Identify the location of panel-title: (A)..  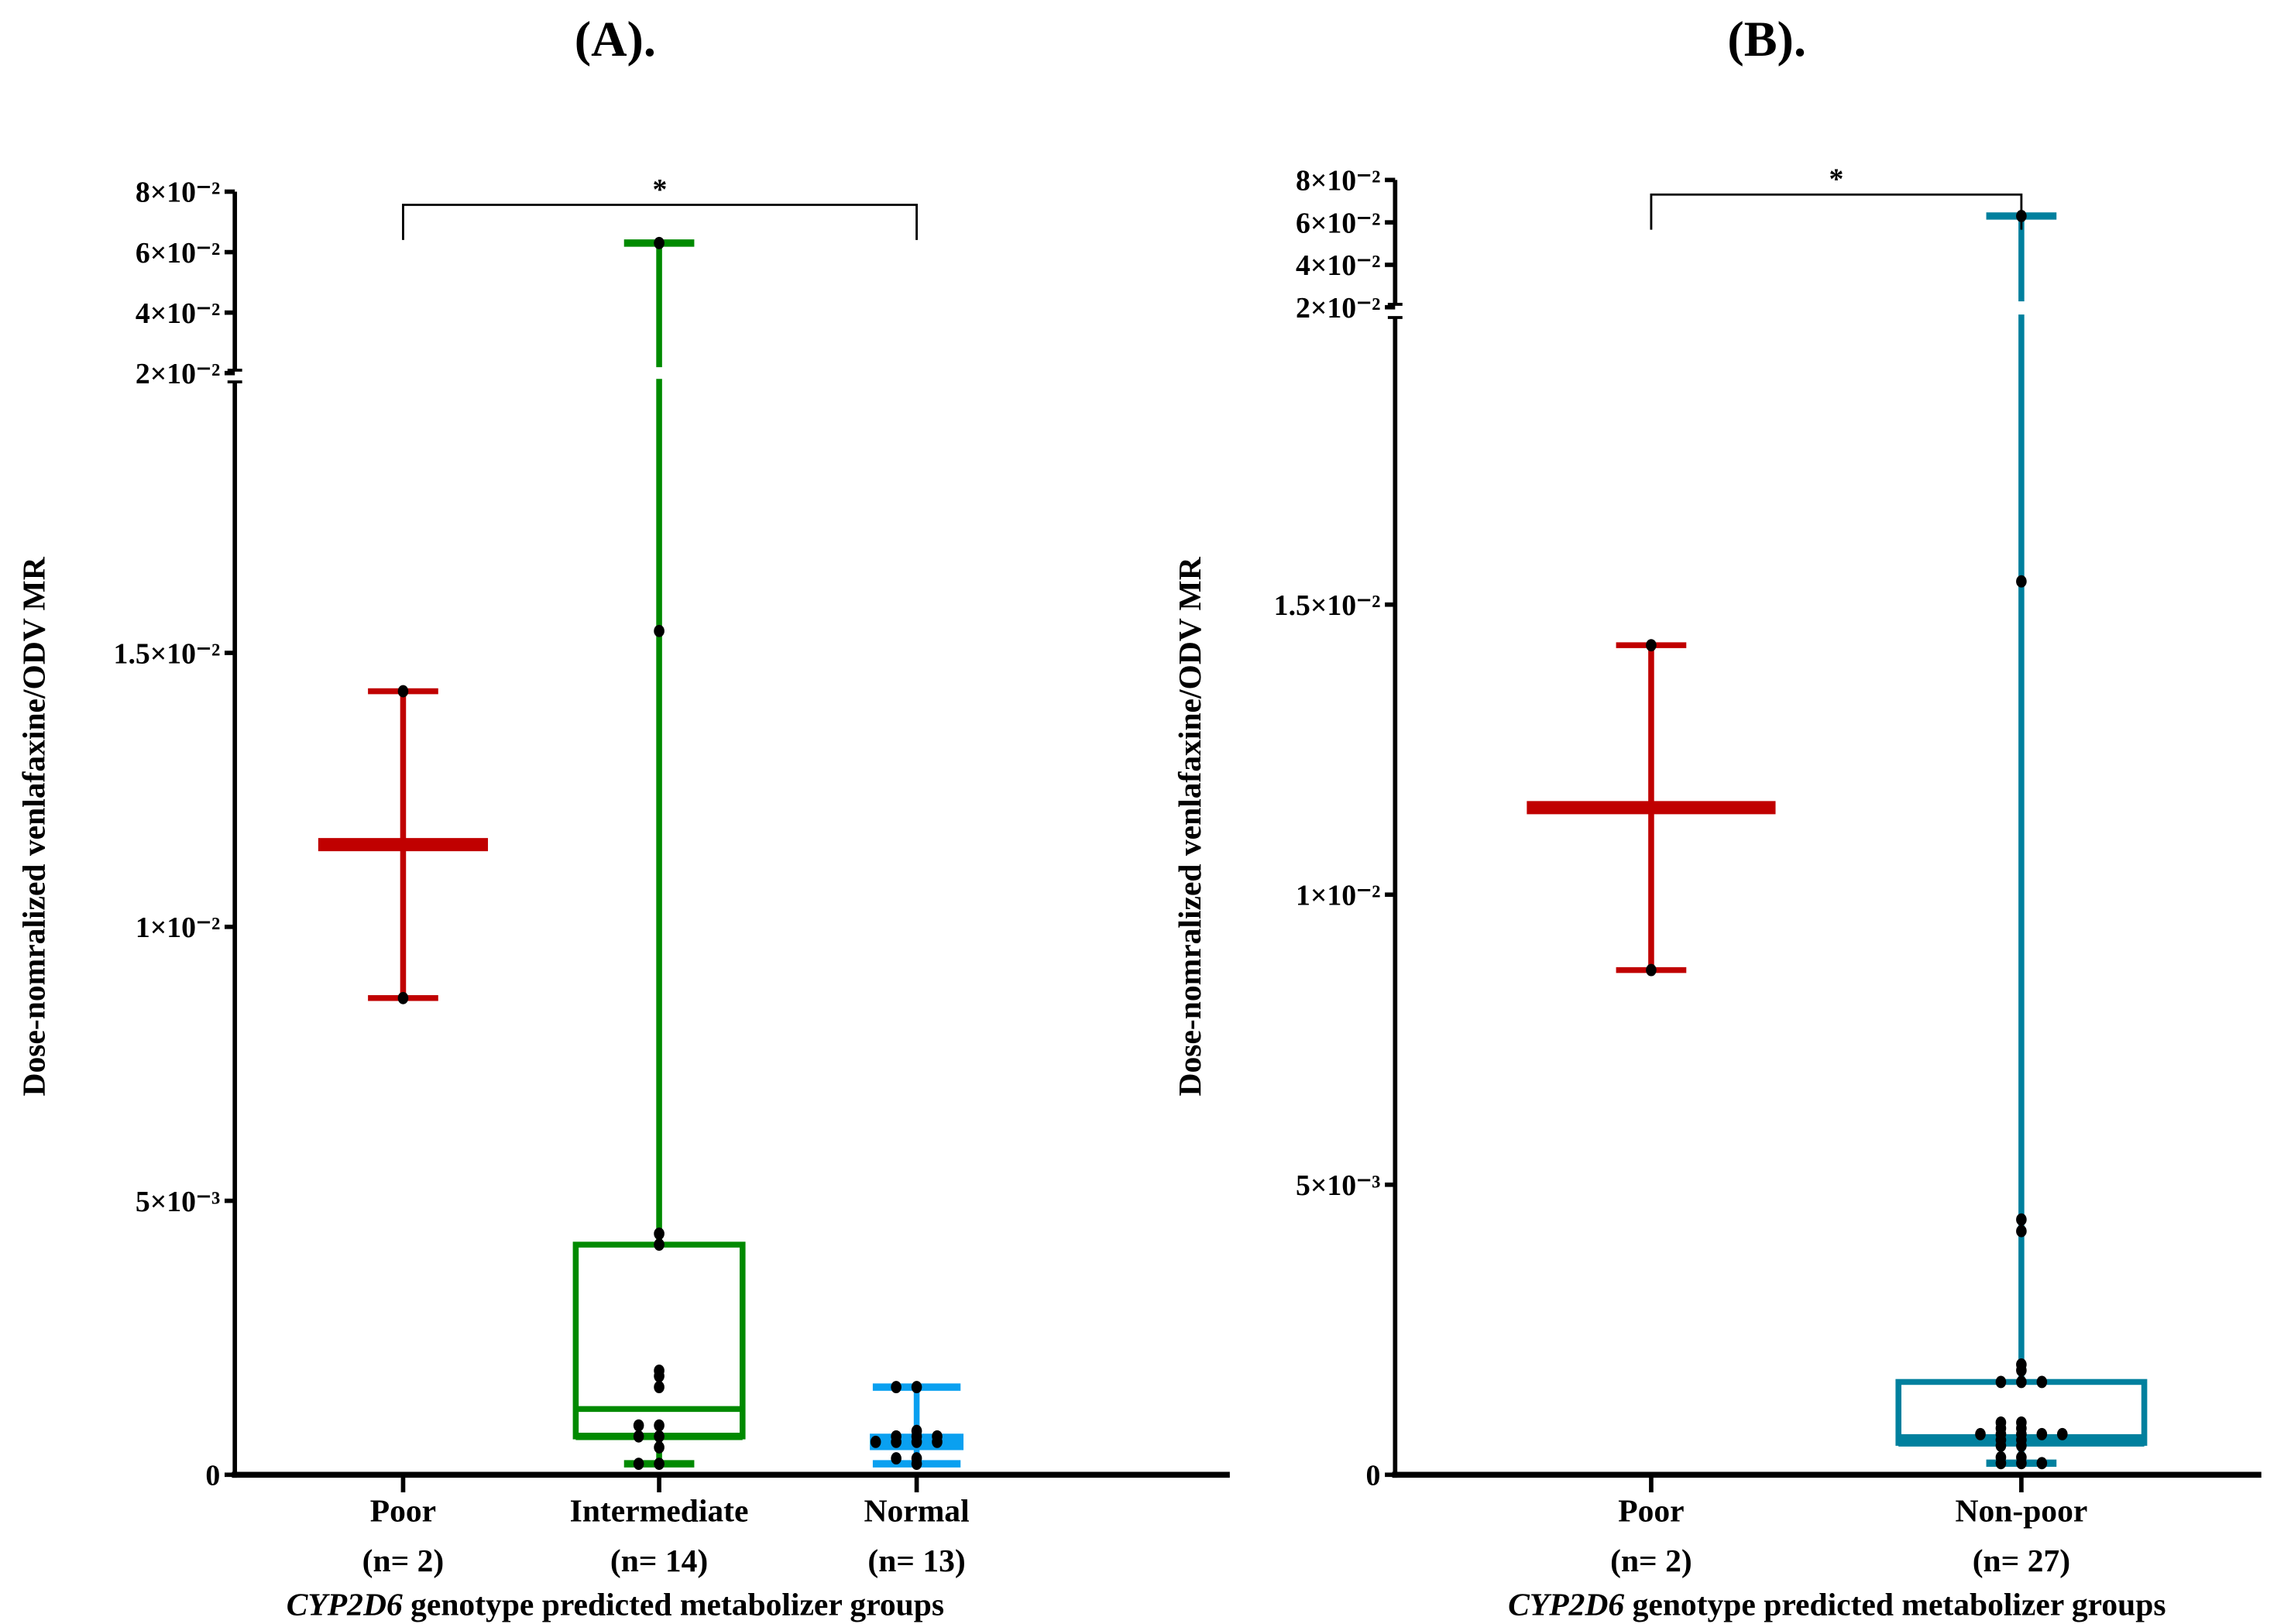
(615, 39).